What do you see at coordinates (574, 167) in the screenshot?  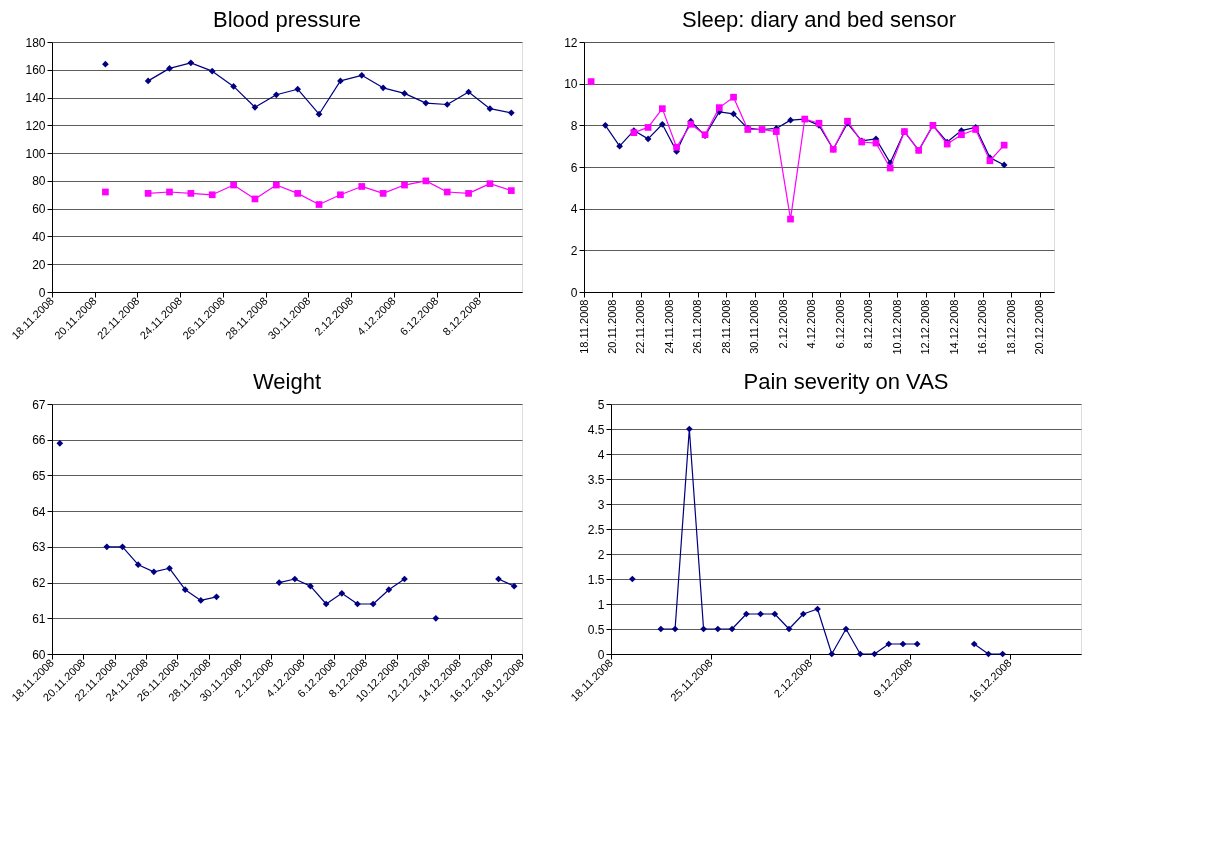 I see `y-tick-label: 6` at bounding box center [574, 167].